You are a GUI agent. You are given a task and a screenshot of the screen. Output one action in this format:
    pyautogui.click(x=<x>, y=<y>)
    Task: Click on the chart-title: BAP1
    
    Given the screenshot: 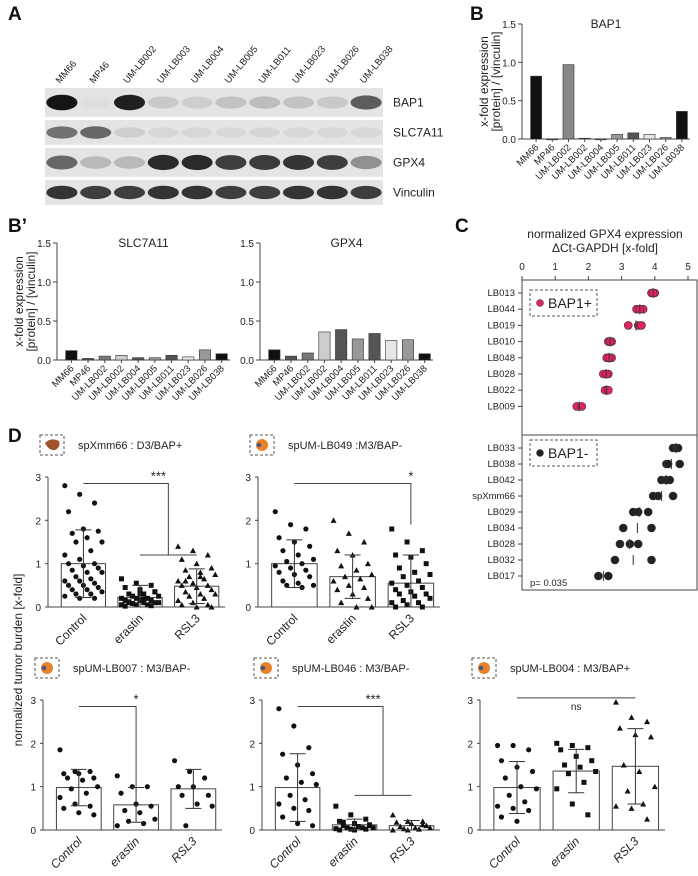 What is the action you would take?
    pyautogui.click(x=606, y=24)
    